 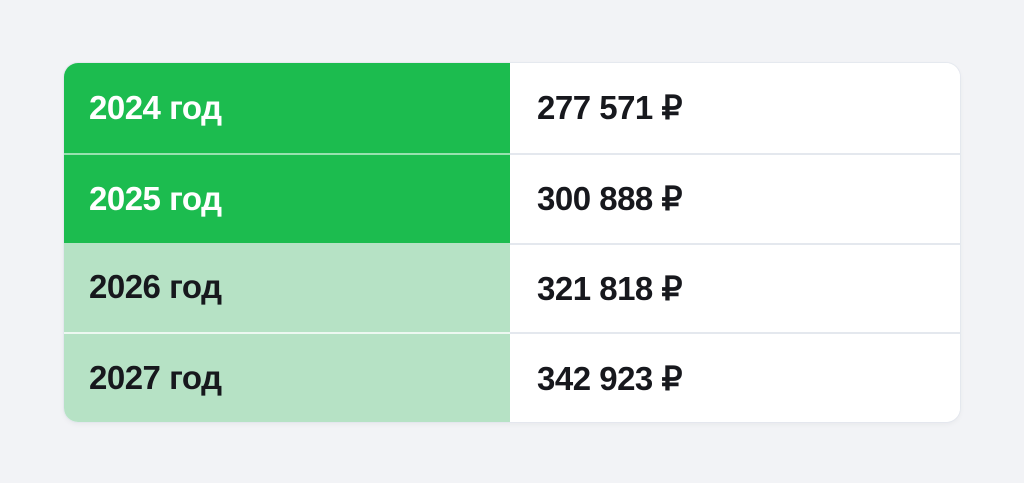 I want to click on year-cell: 2027 год, so click(x=287, y=377).